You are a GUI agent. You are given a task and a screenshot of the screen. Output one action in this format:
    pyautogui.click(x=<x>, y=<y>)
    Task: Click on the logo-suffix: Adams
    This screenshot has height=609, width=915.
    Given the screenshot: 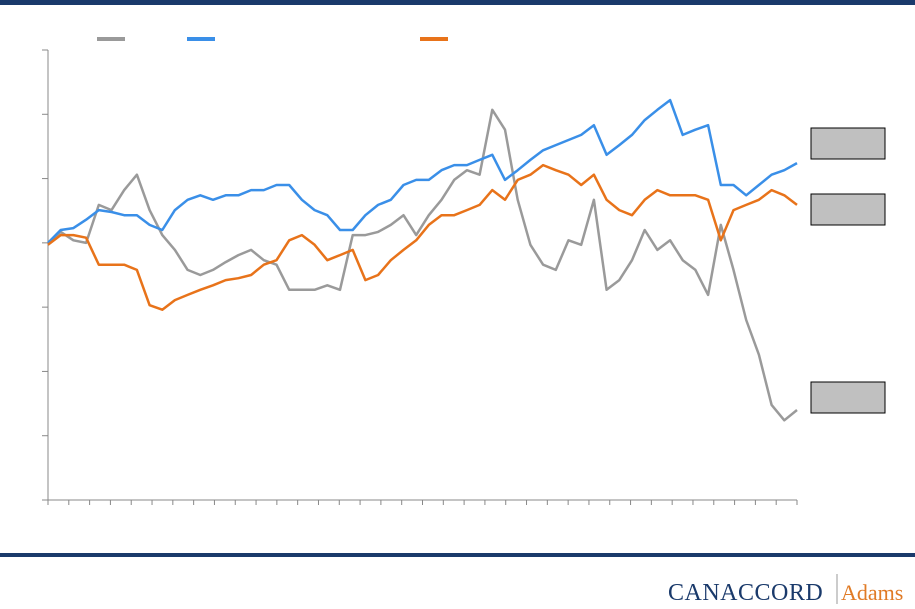 What is the action you would take?
    pyautogui.click(x=872, y=592)
    